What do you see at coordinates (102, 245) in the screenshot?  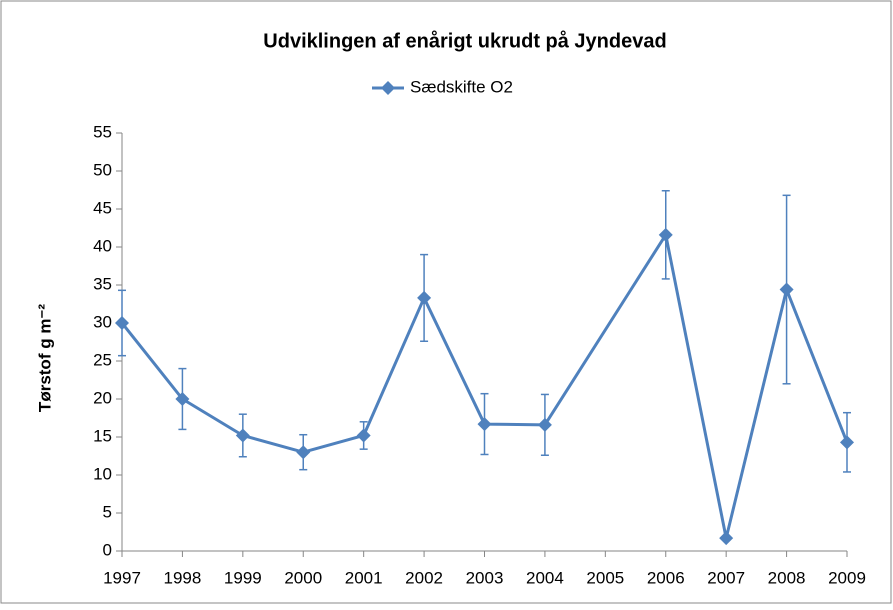 I see `y-tick-label: 40` at bounding box center [102, 245].